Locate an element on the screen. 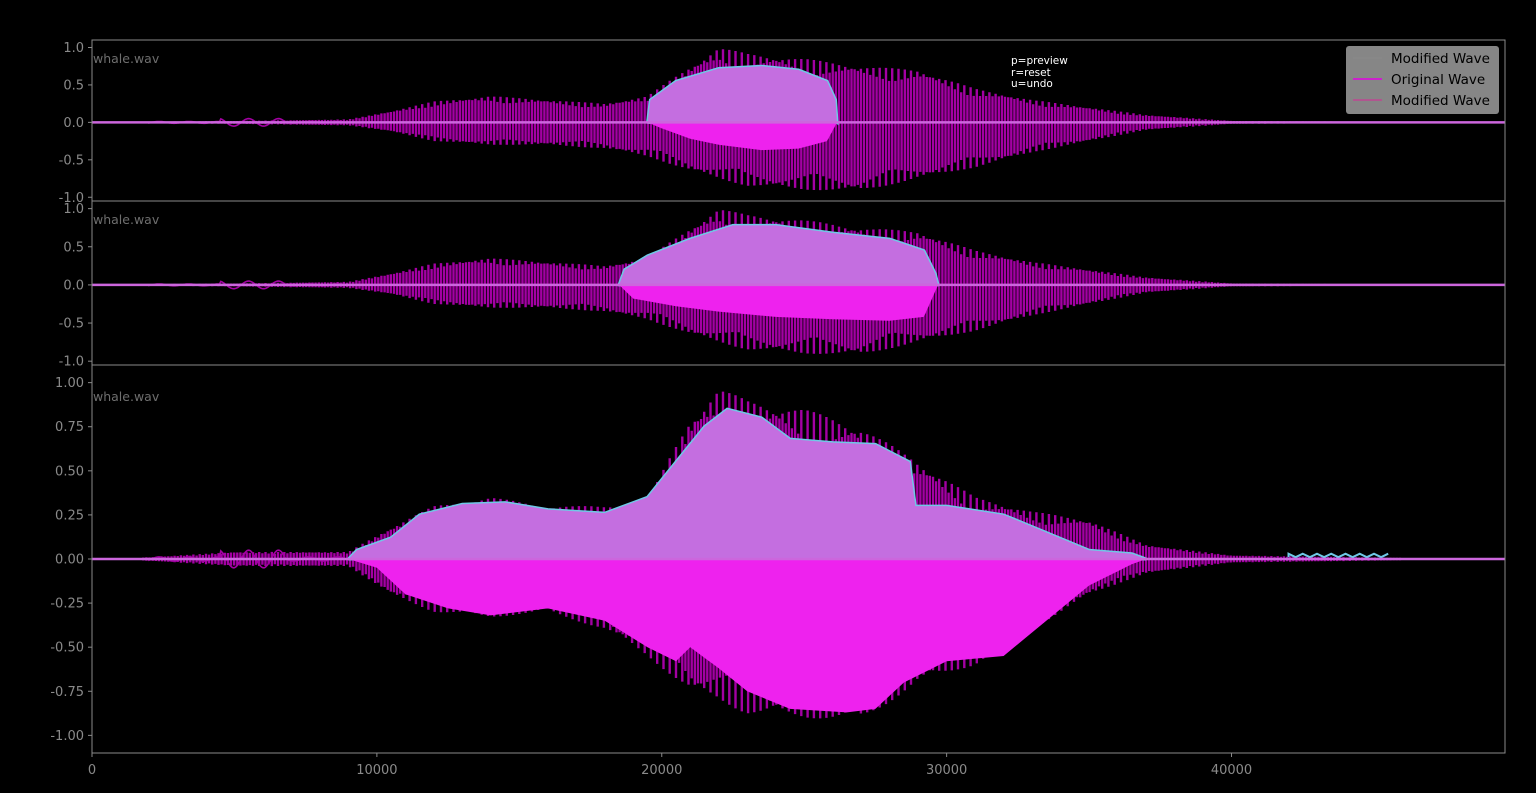  legend-label-modified-1: Modified Wave is located at coordinates (1440, 59).